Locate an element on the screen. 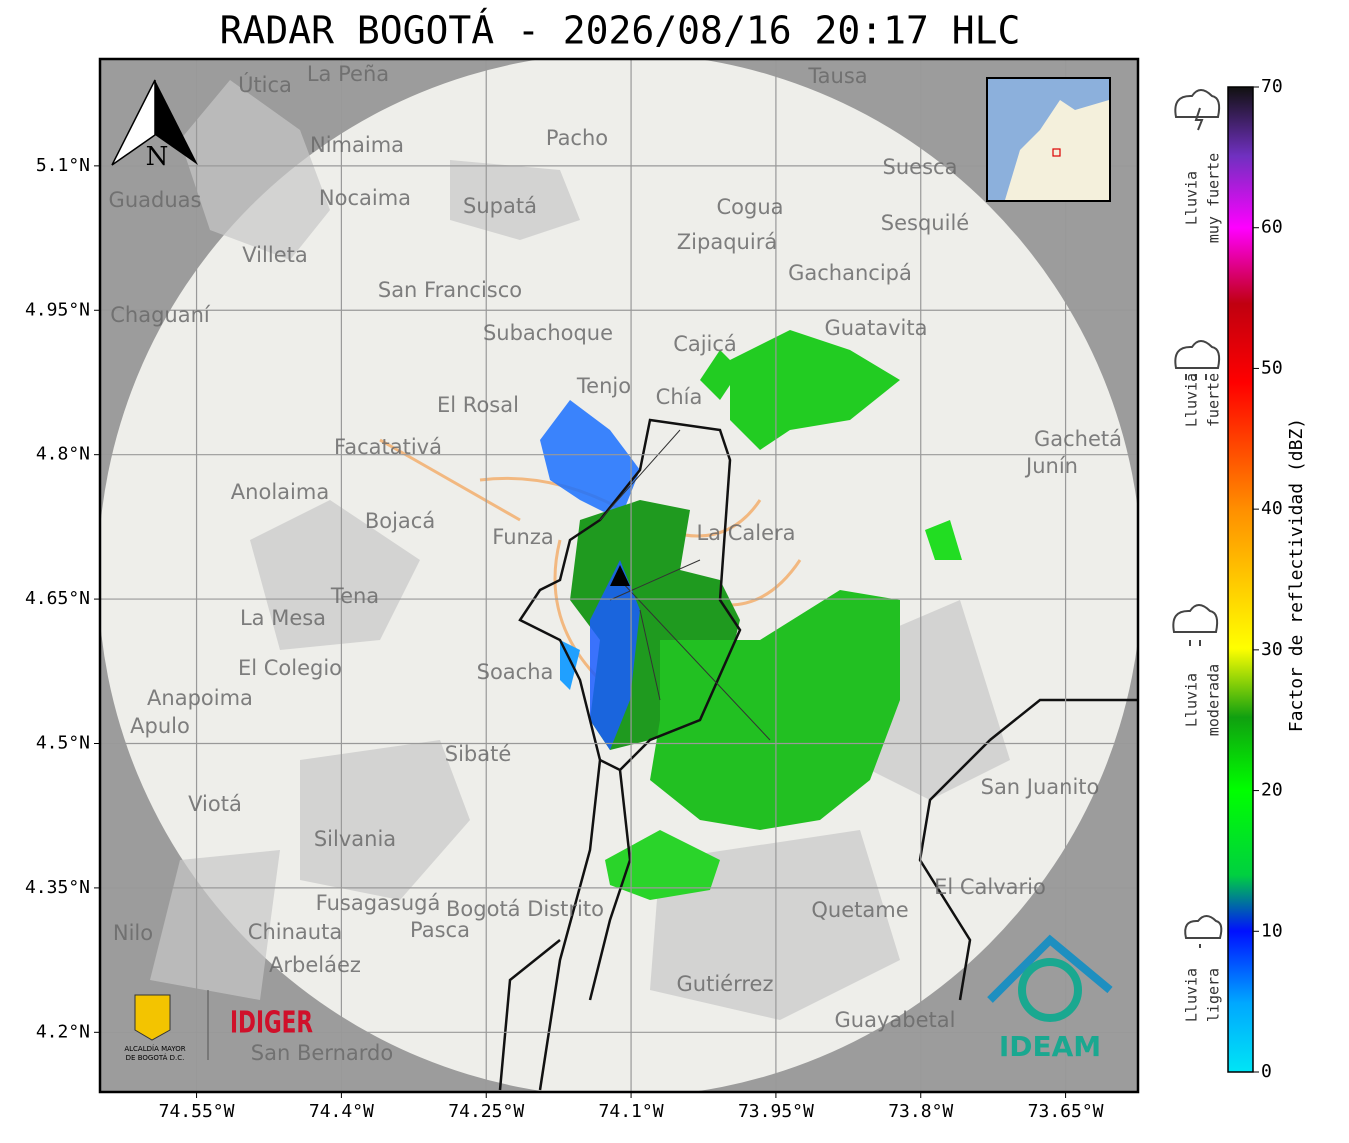 The image size is (1349, 1143). place-label: Funza is located at coordinates (522, 537).